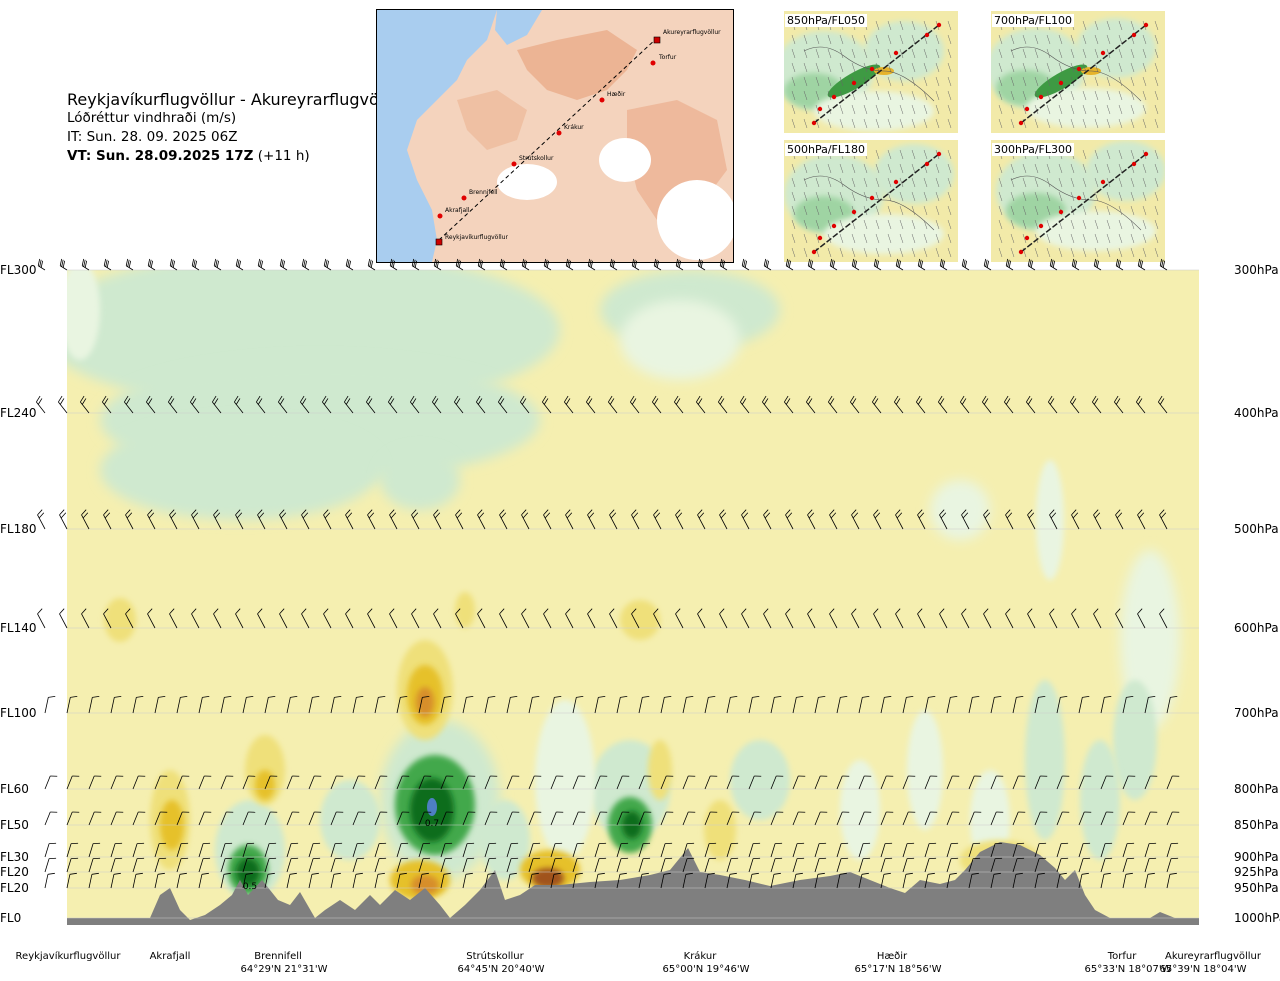  Describe the element at coordinates (633, 883) in the screenshot. I see `terrain-fill` at that location.